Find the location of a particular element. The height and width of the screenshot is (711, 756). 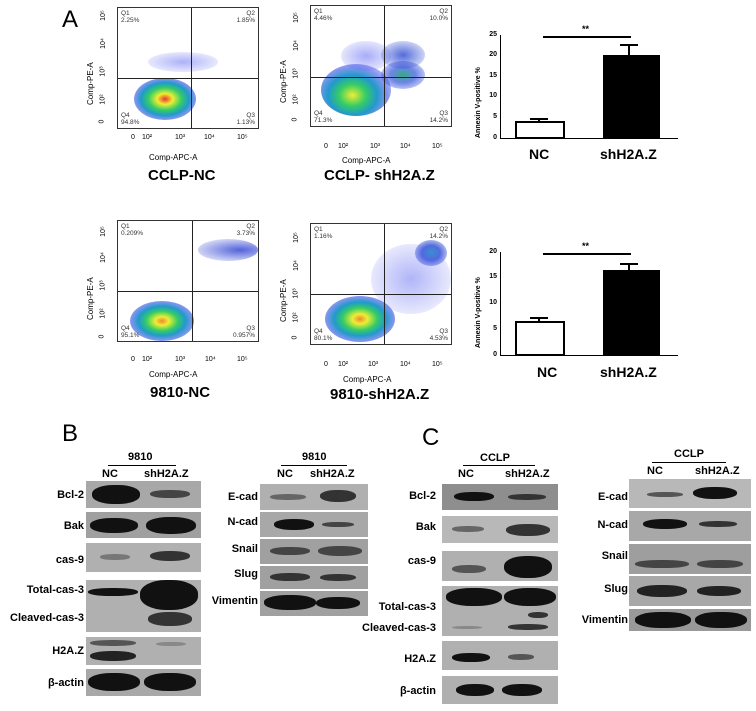

q3-value: 0.957% is located at coordinates (243, 335).